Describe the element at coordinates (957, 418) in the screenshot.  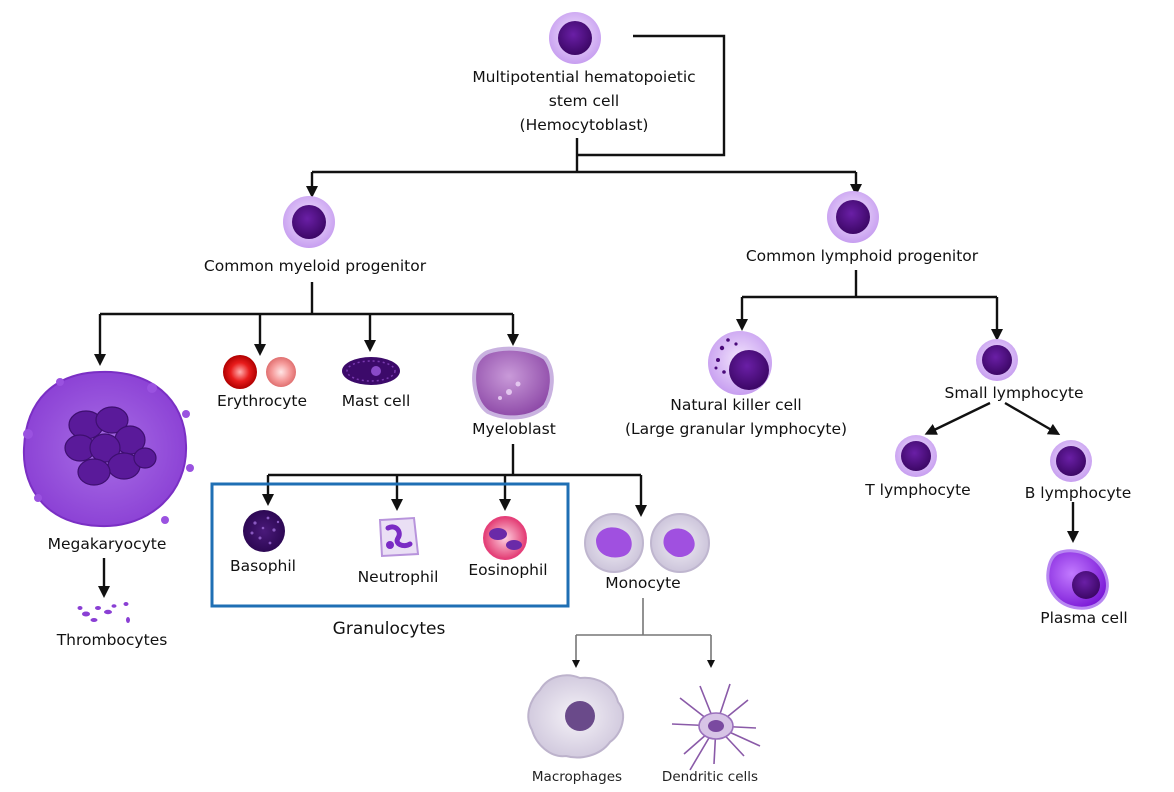
I see `edge-to-t-lymphocyte` at that location.